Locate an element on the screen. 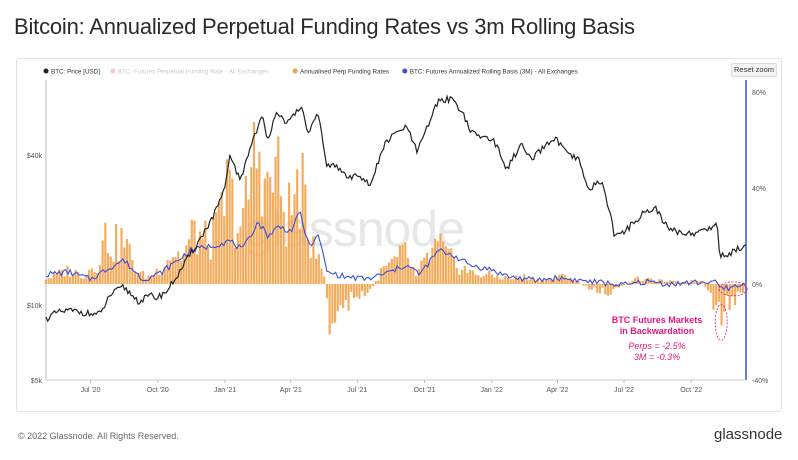 This screenshot has height=460, width=798. y-right-tick-label: 0% is located at coordinates (757, 285).